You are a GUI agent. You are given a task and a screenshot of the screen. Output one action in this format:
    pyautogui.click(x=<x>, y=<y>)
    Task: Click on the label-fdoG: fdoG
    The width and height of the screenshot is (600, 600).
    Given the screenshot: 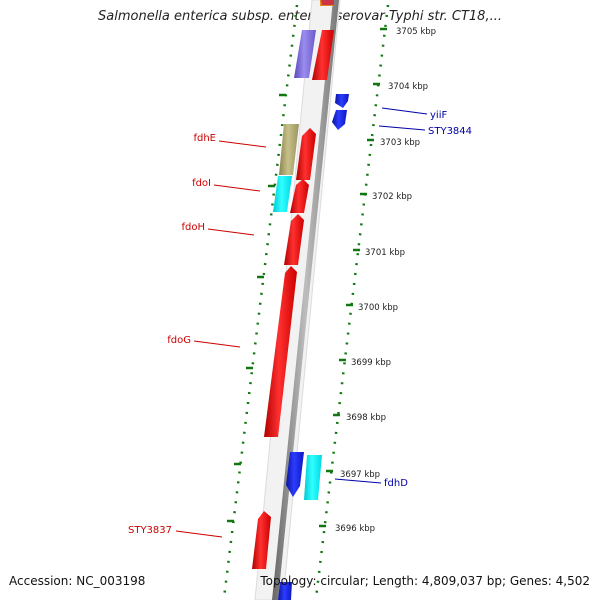 What is the action you would take?
    pyautogui.click(x=179, y=340)
    